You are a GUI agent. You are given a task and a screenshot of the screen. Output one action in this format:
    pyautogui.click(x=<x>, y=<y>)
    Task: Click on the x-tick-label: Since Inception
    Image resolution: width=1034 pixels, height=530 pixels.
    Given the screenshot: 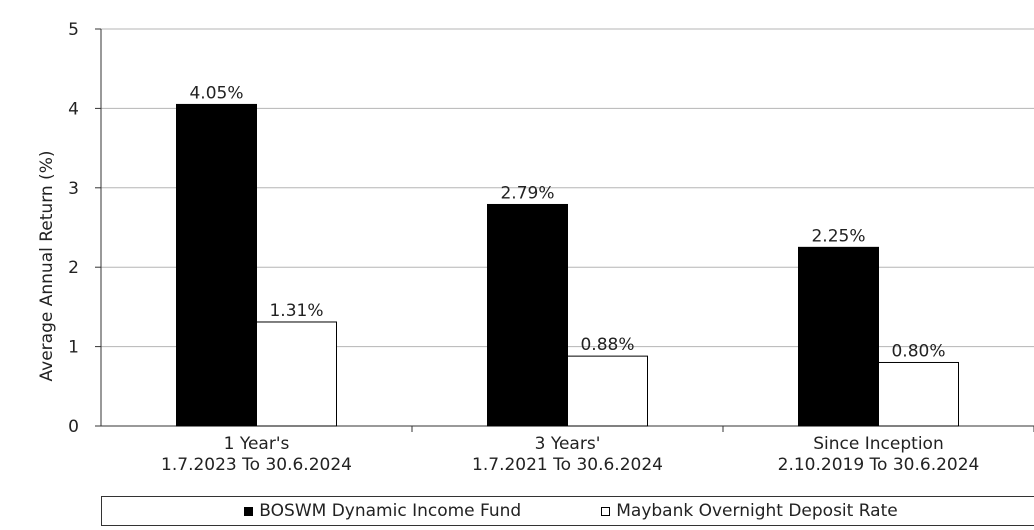 What is the action you would take?
    pyautogui.click(x=878, y=444)
    